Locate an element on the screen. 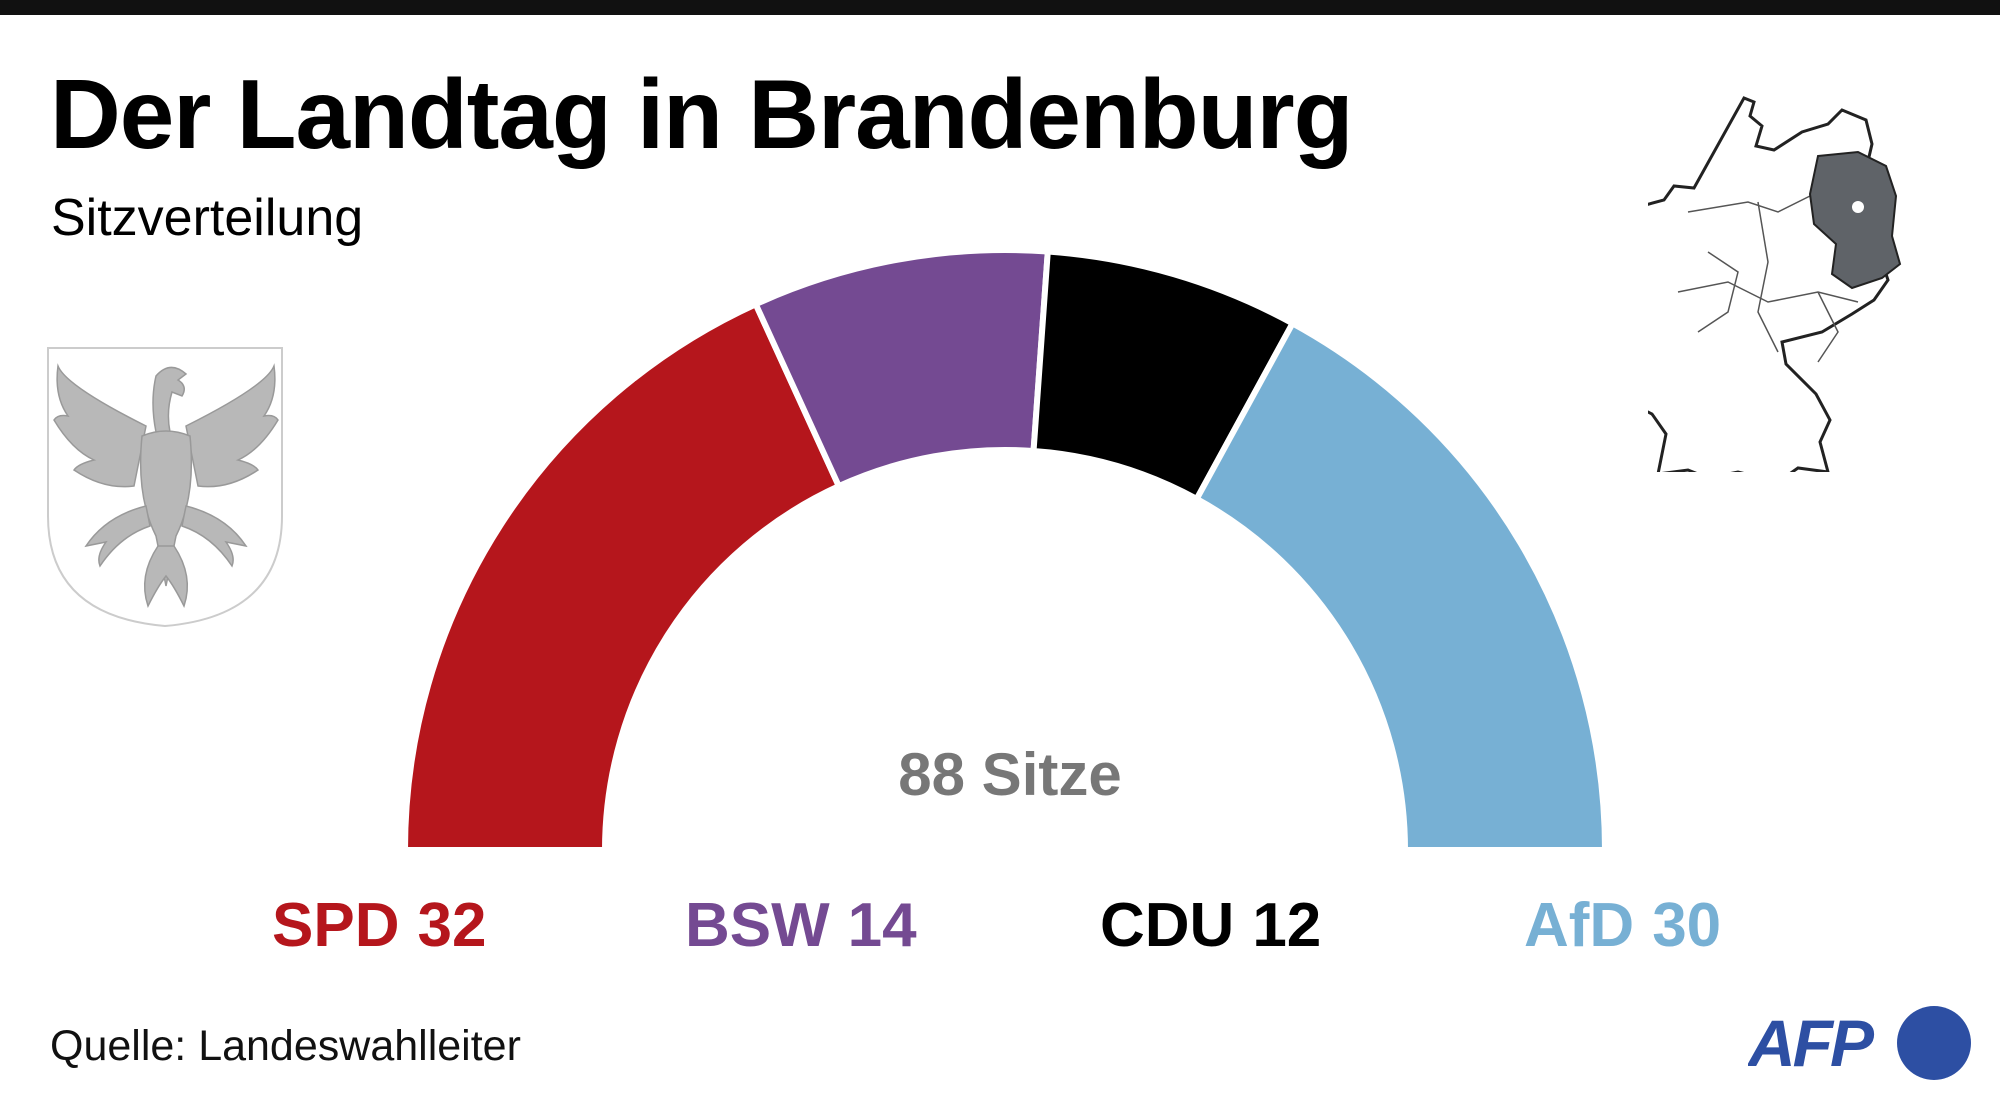 The width and height of the screenshot is (2000, 1114). afp-logo: AFP is located at coordinates (1859, 1043).